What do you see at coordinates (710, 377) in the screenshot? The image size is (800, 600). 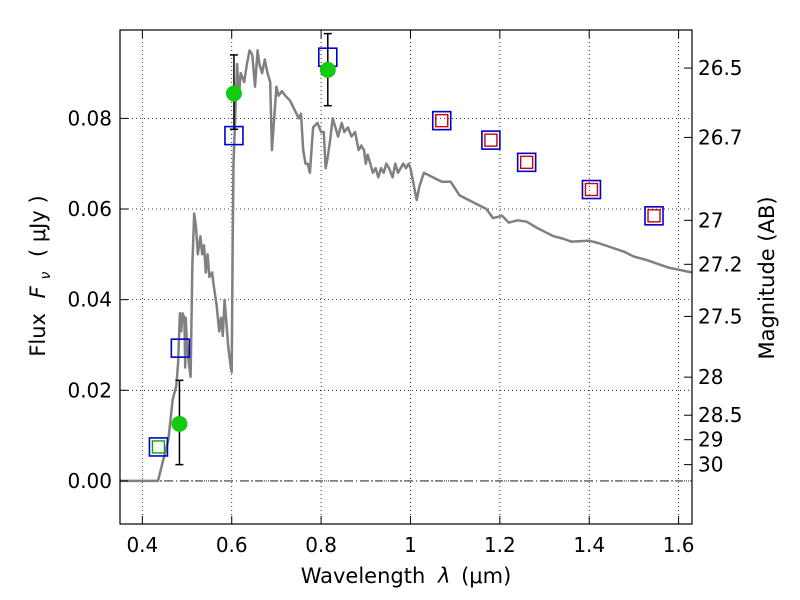 I see `magnitude-tick-label: 28` at bounding box center [710, 377].